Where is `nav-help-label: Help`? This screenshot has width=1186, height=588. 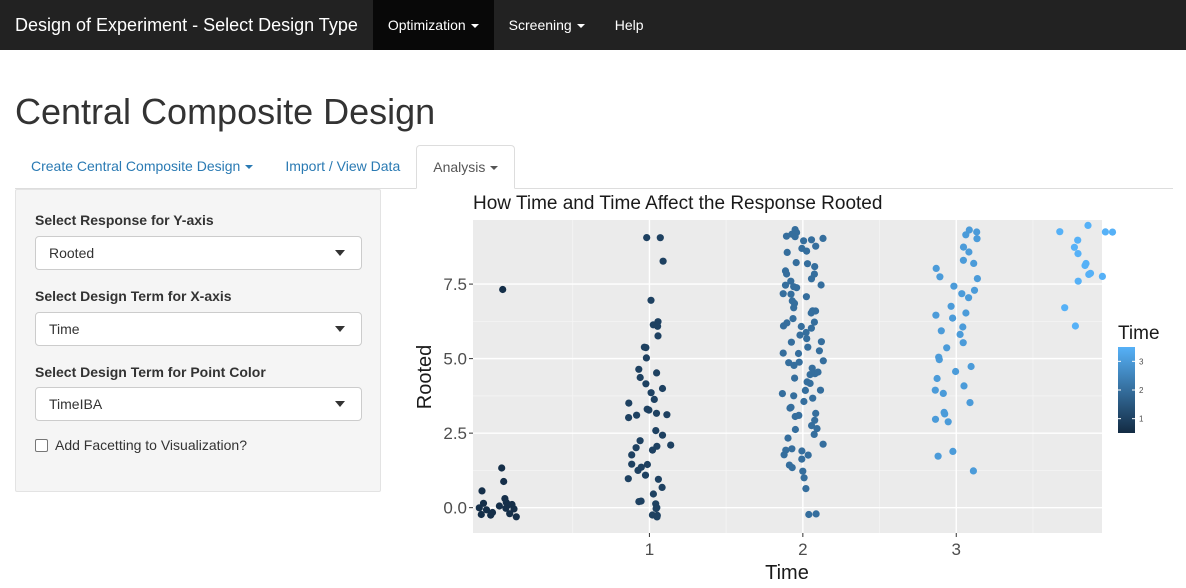 nav-help-label: Help is located at coordinates (629, 25).